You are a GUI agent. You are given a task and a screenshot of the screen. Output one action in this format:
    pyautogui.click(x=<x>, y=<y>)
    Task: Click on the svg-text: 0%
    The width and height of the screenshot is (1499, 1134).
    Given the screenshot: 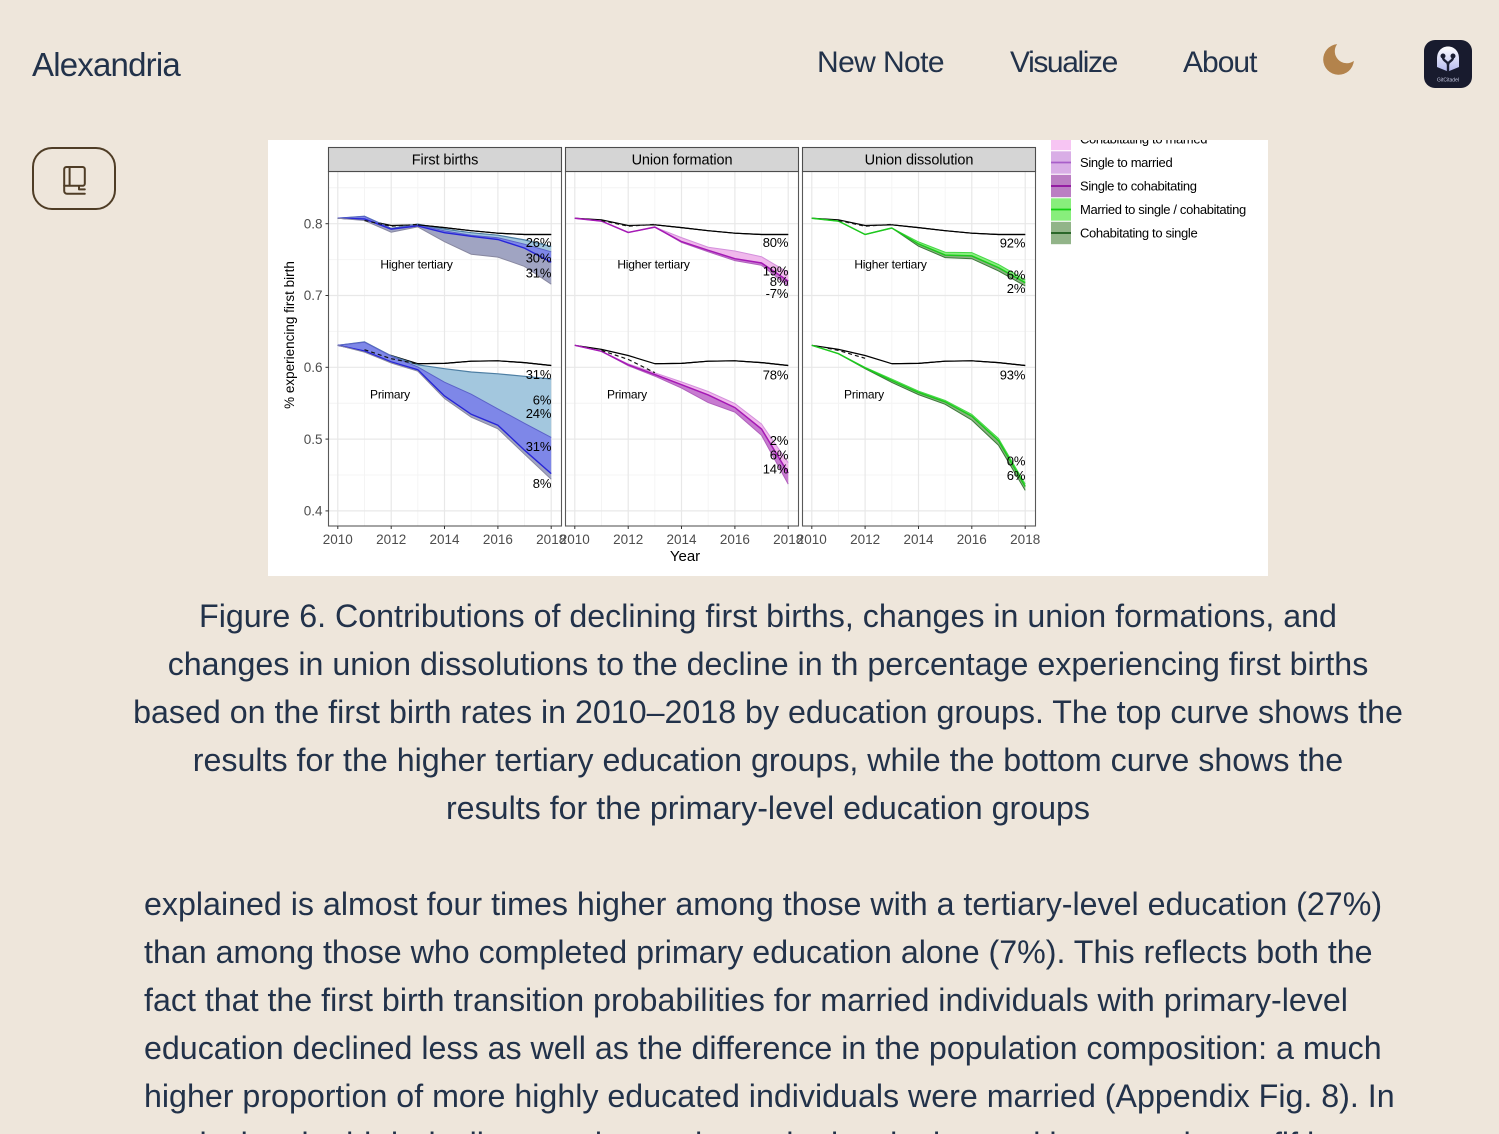 What is the action you would take?
    pyautogui.click(x=1016, y=461)
    